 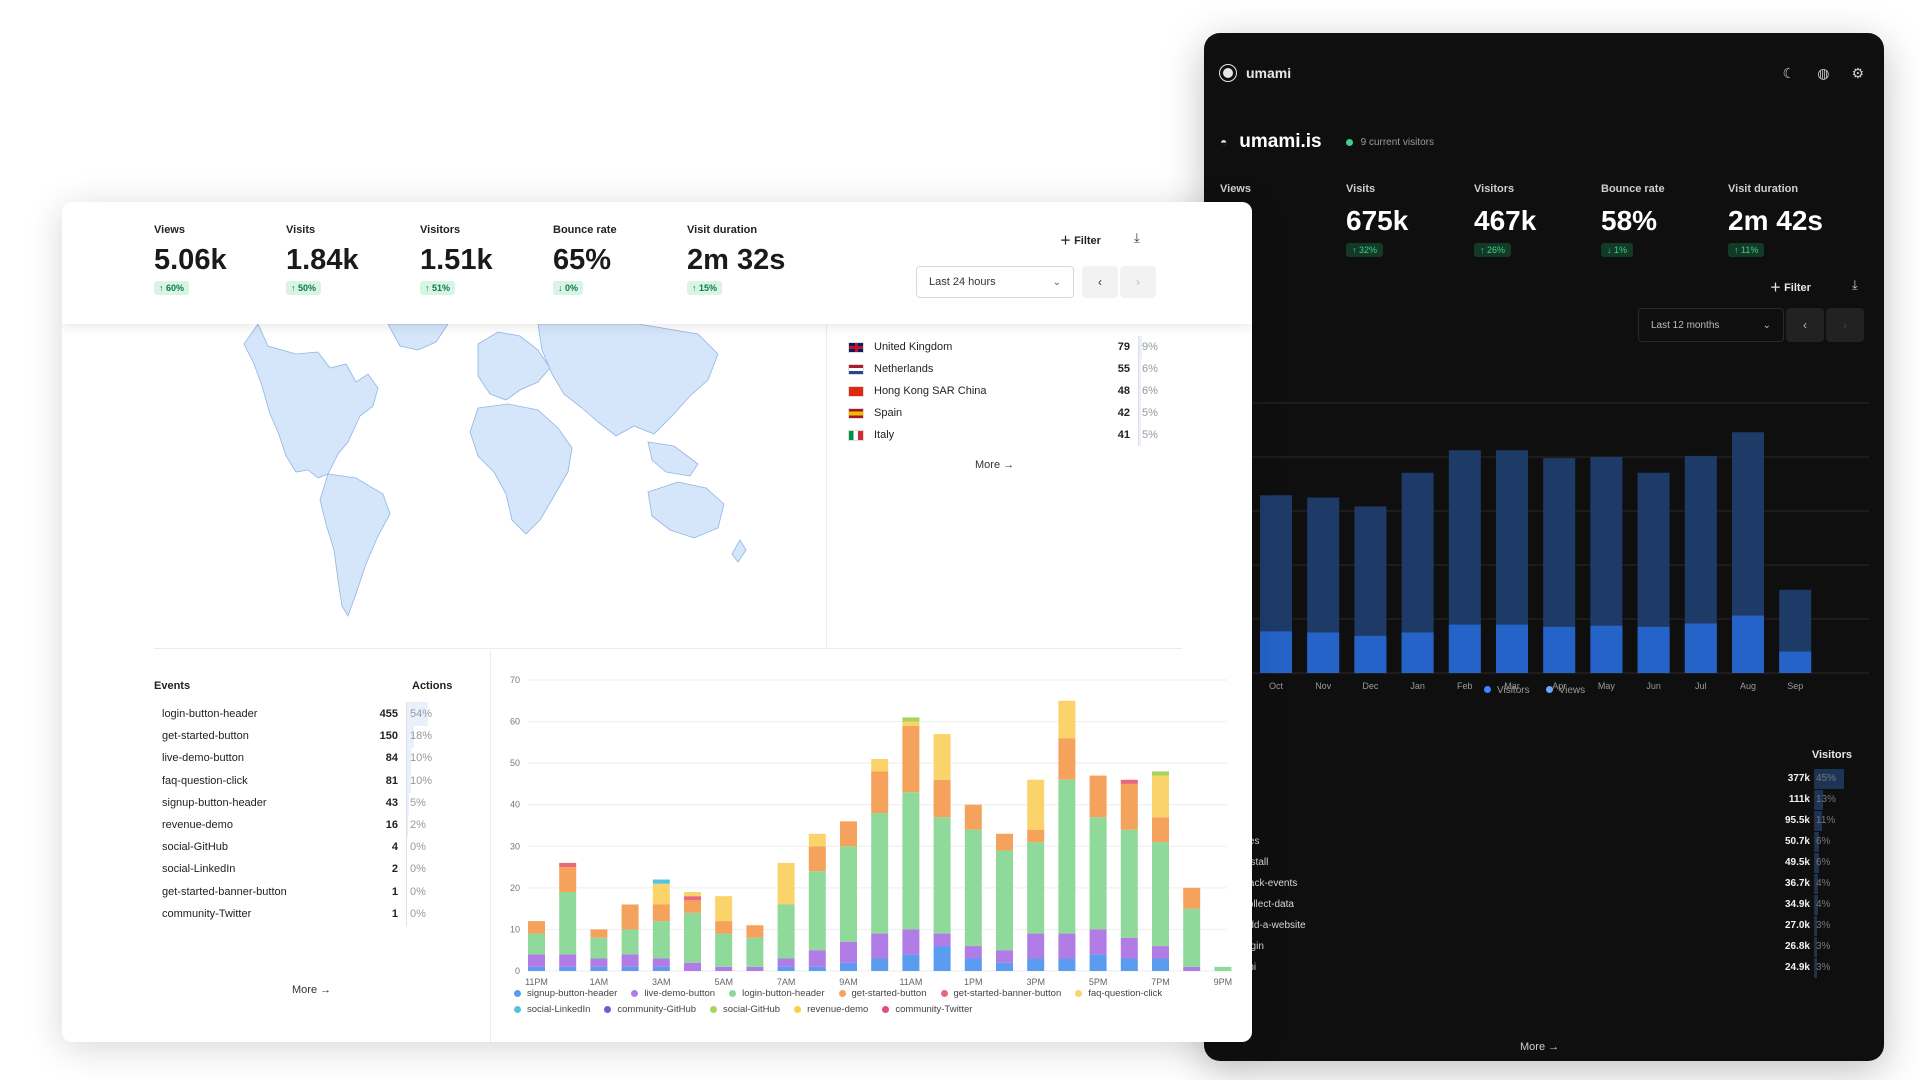 What do you see at coordinates (1235, 189) in the screenshot?
I see `metric-label: Views` at bounding box center [1235, 189].